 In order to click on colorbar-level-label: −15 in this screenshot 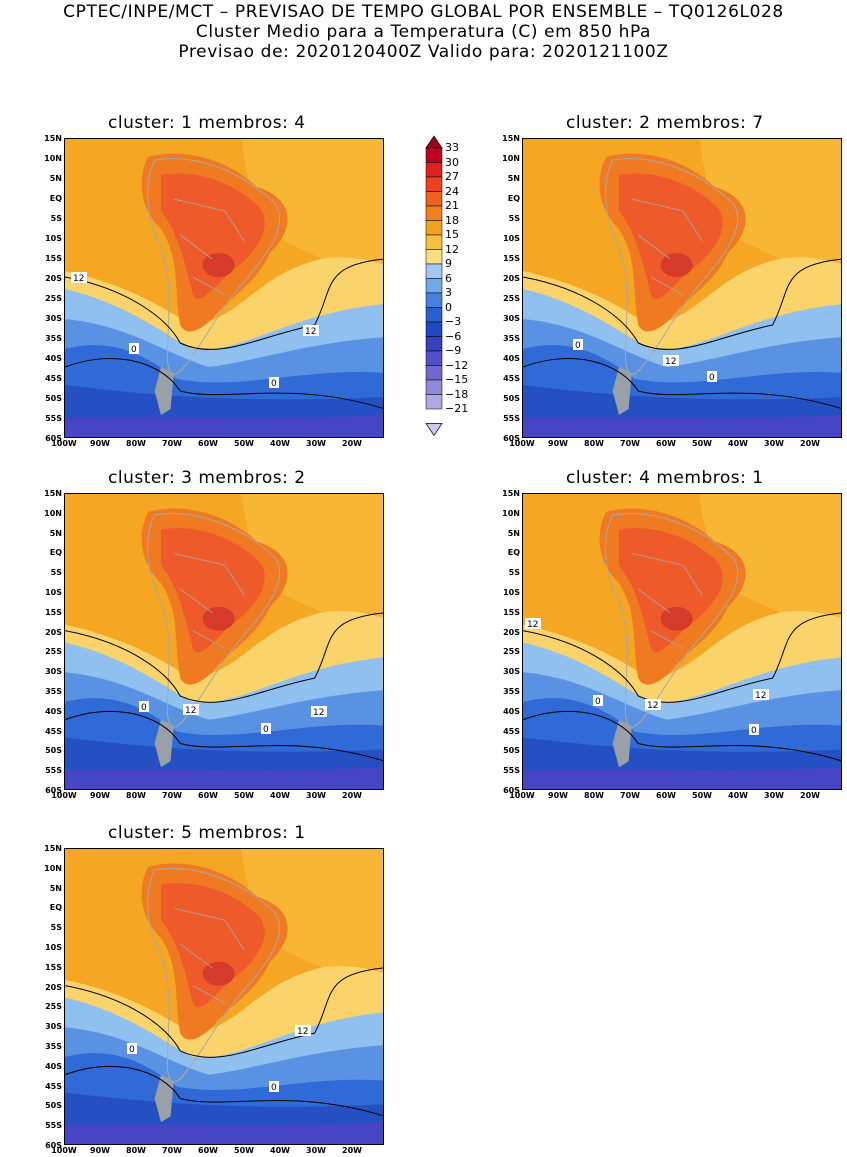, I will do `click(457, 379)`.